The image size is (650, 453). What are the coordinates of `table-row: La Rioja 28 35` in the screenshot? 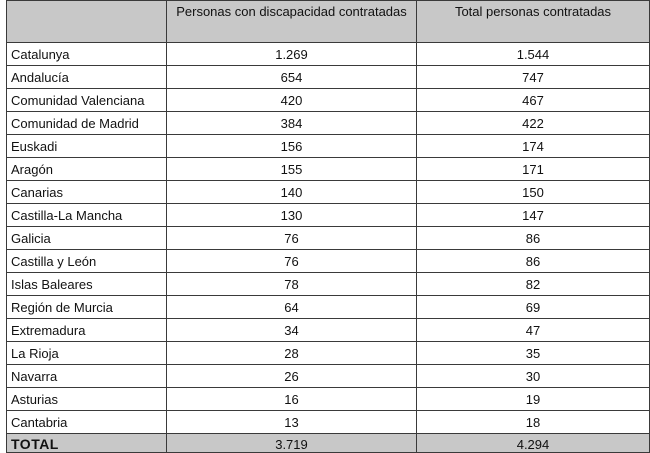 It's located at (328, 353).